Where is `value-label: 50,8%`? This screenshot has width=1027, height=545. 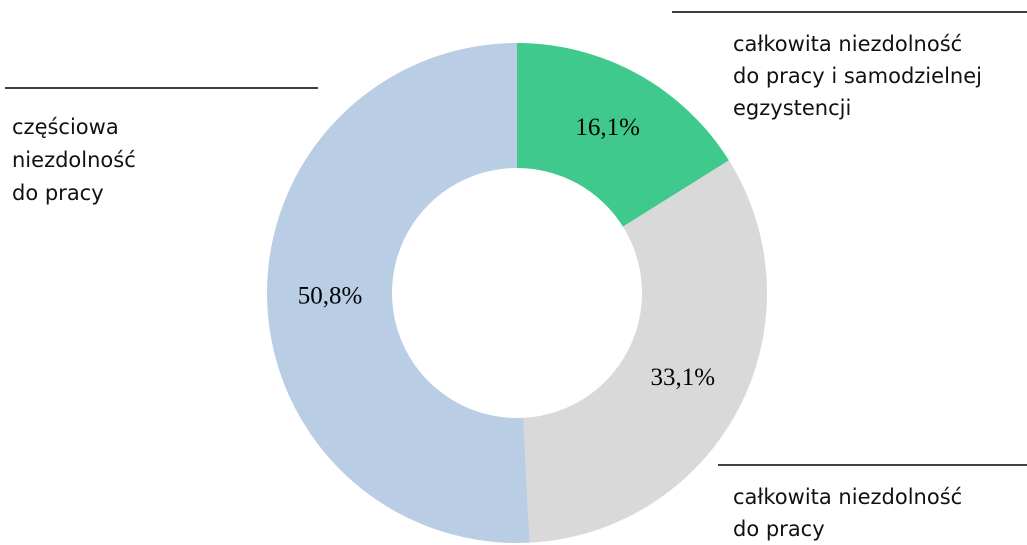 value-label: 50,8% is located at coordinates (330, 295).